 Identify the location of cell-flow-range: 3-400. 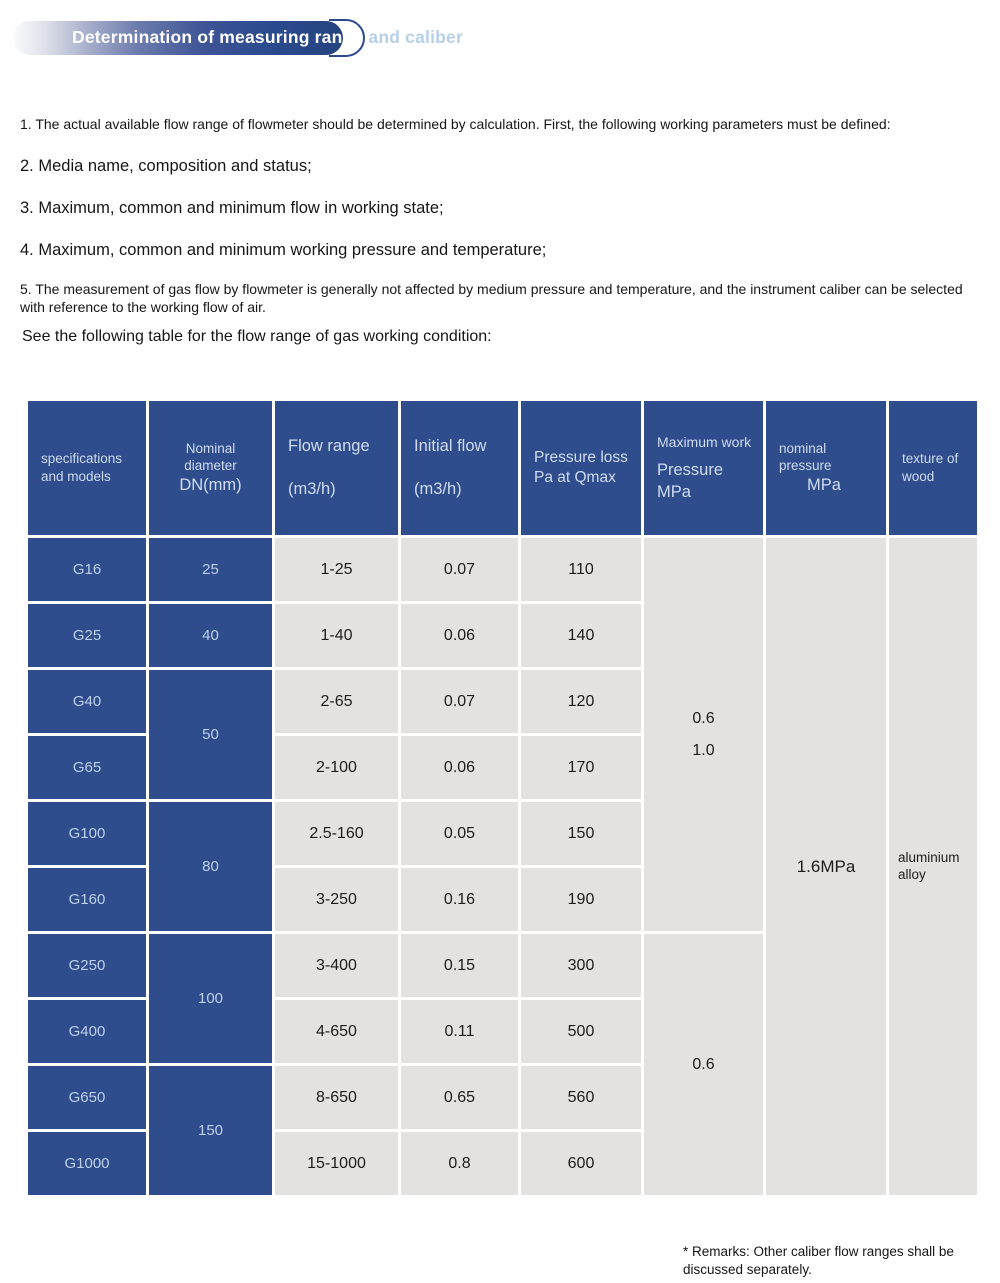
(336, 965).